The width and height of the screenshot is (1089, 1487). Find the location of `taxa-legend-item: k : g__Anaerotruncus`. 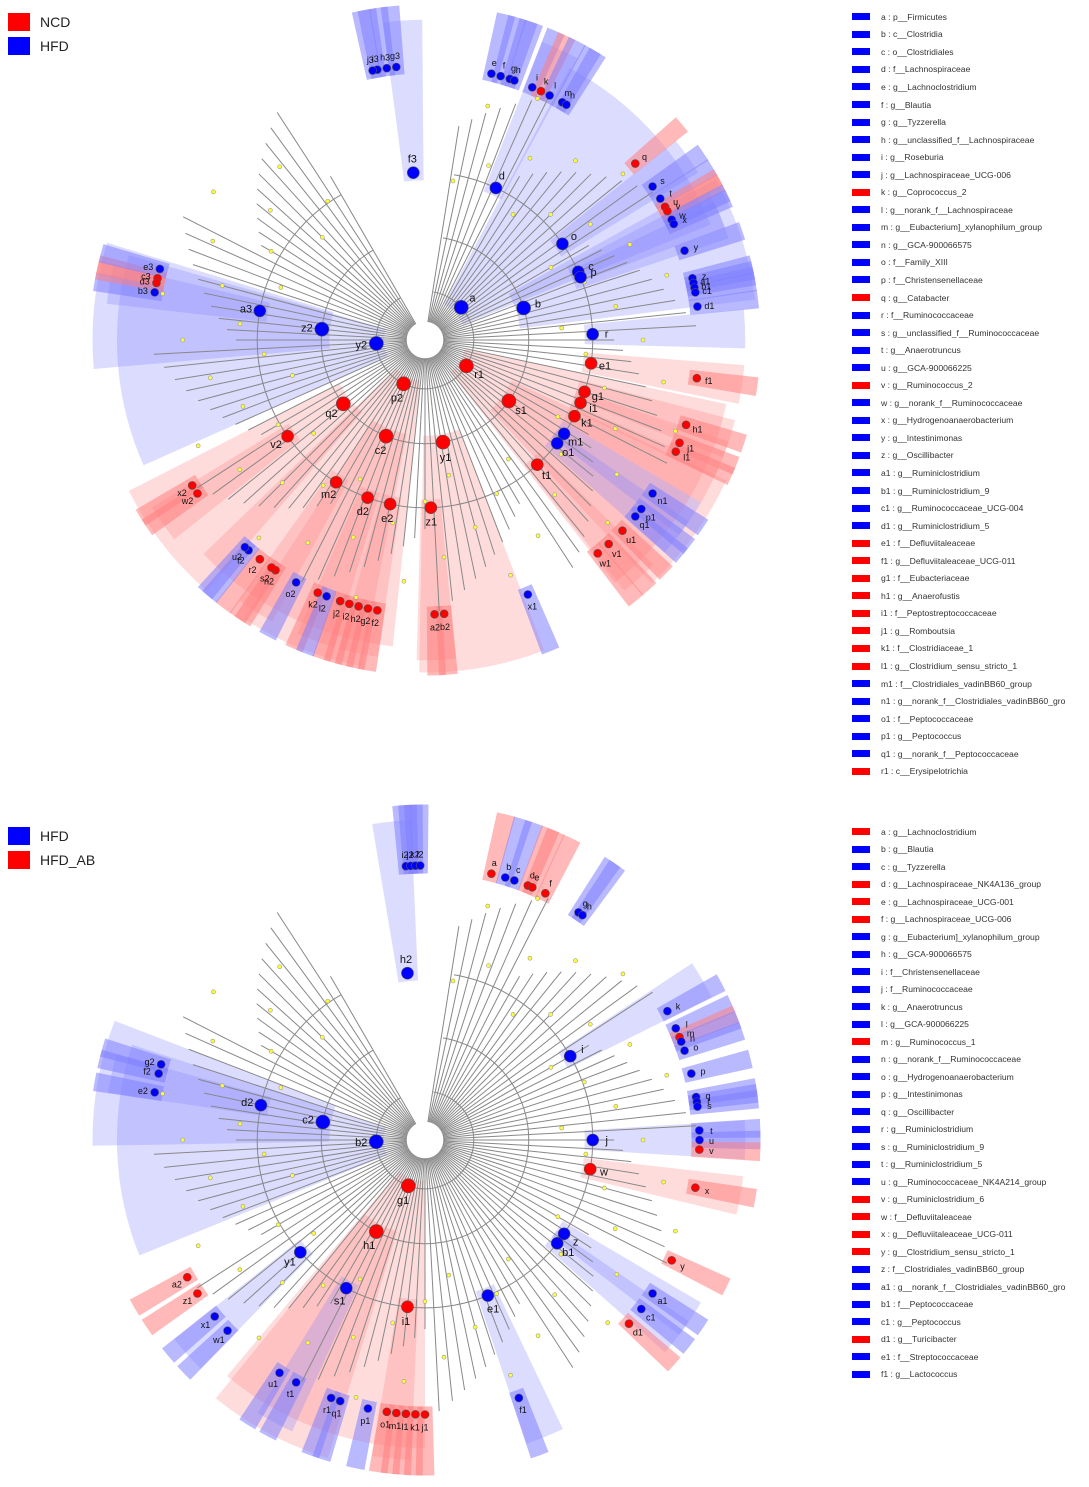

taxa-legend-item: k : g__Anaerotruncus is located at coordinates (958, 1007).